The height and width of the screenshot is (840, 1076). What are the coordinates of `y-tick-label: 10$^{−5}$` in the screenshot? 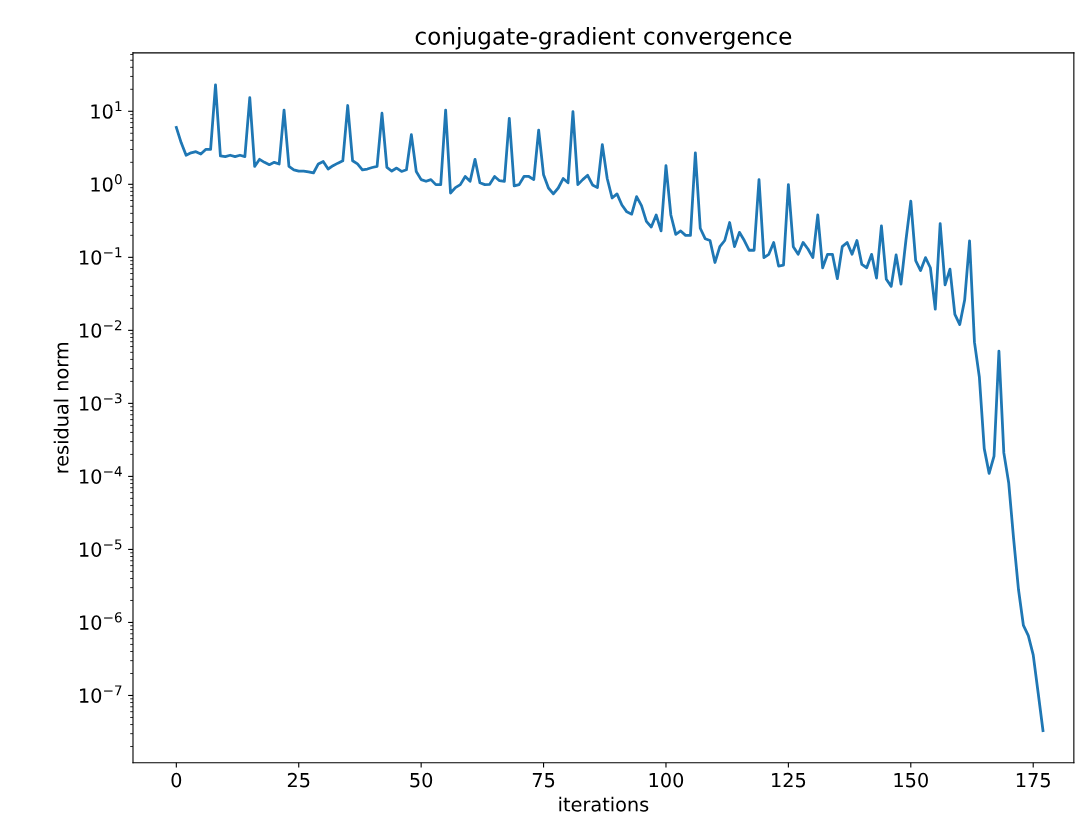 It's located at (101, 548).